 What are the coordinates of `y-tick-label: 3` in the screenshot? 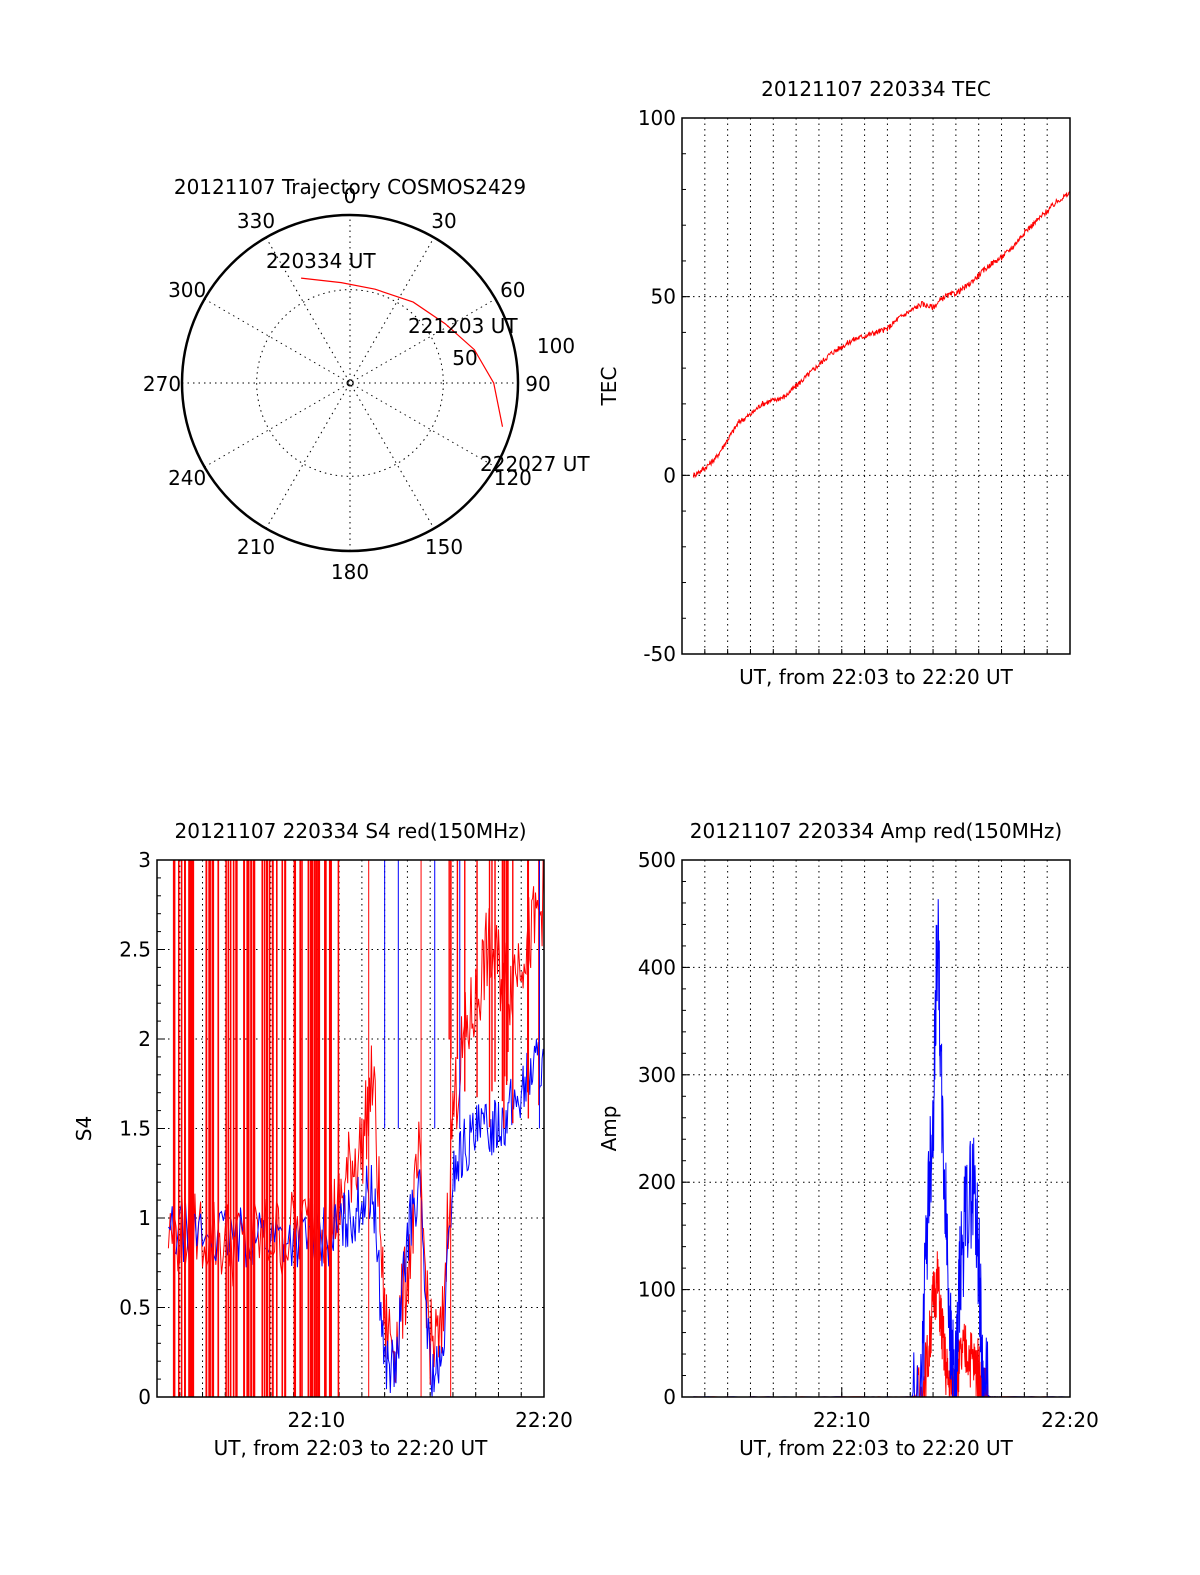 It's located at (144, 860).